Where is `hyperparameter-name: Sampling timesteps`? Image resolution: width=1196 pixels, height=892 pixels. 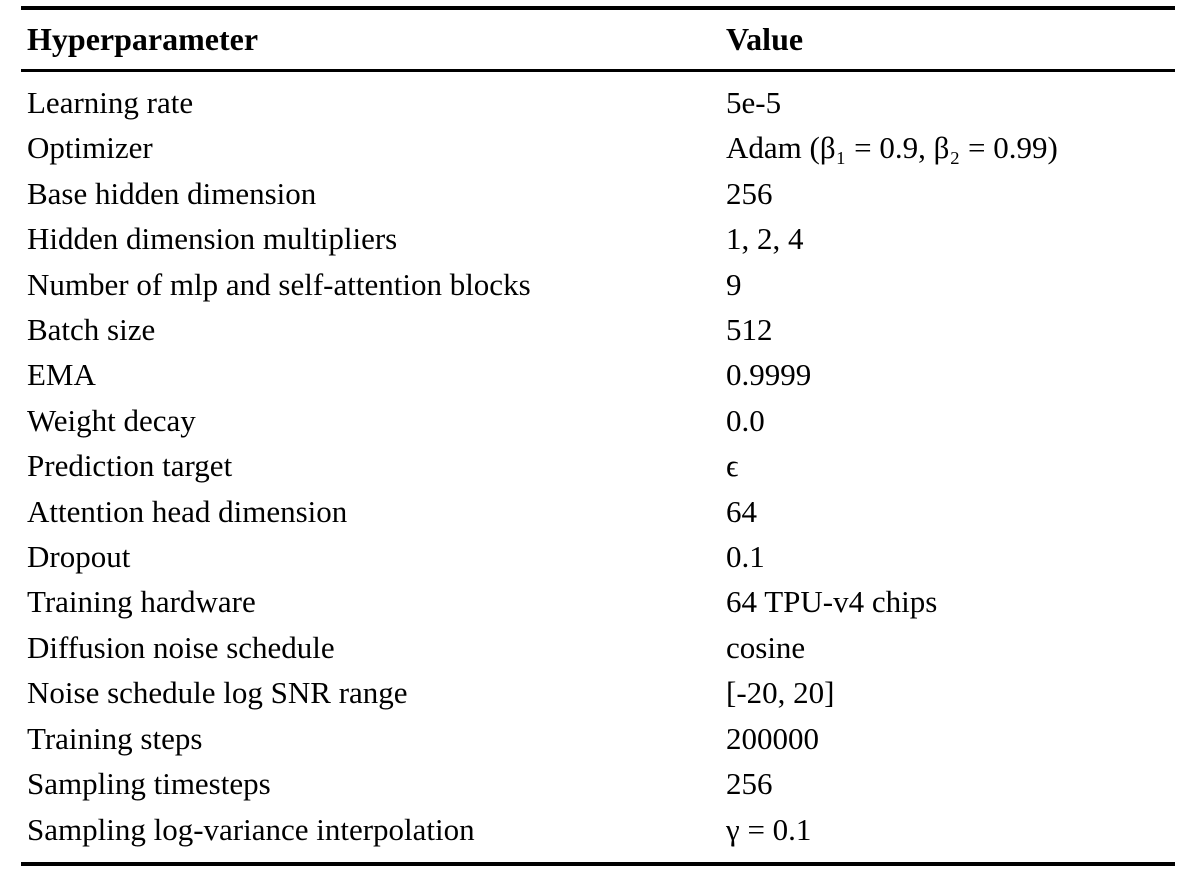 hyperparameter-name: Sampling timesteps is located at coordinates (149, 784).